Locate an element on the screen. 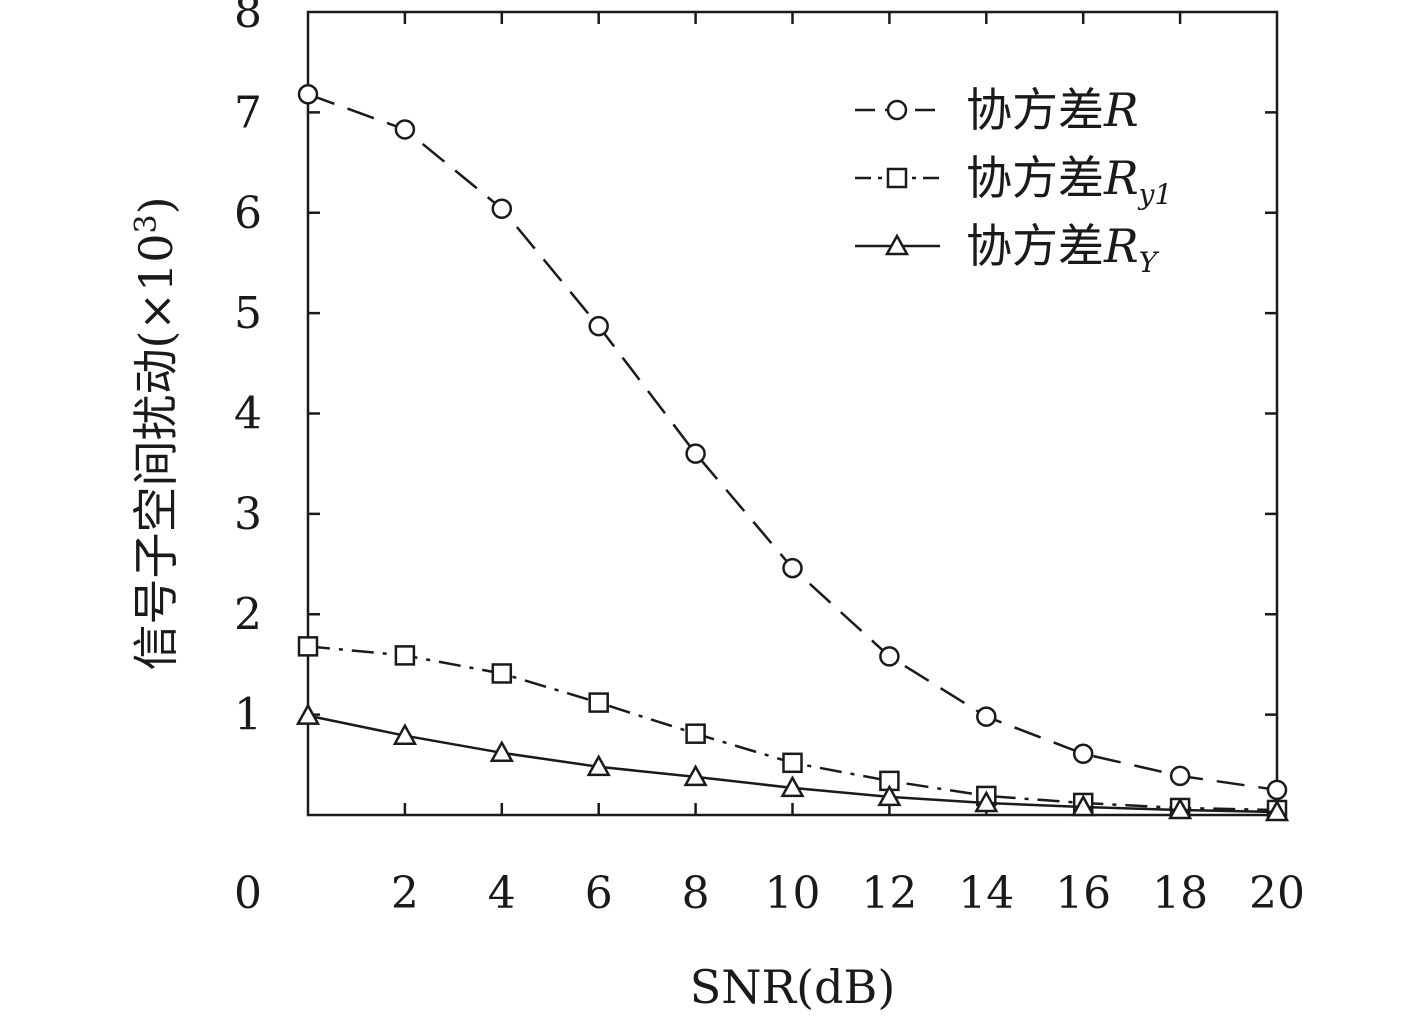  legend-label-subscript: y1 is located at coordinates (1155, 194).